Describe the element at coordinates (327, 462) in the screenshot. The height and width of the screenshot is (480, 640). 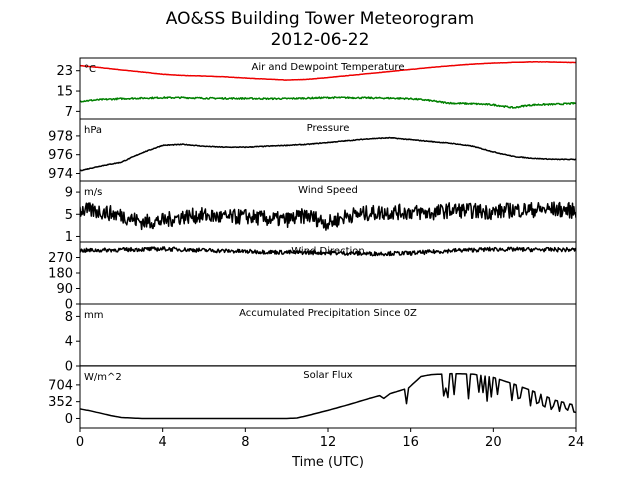
I see `x-axis-label: Time (UTC)` at that location.